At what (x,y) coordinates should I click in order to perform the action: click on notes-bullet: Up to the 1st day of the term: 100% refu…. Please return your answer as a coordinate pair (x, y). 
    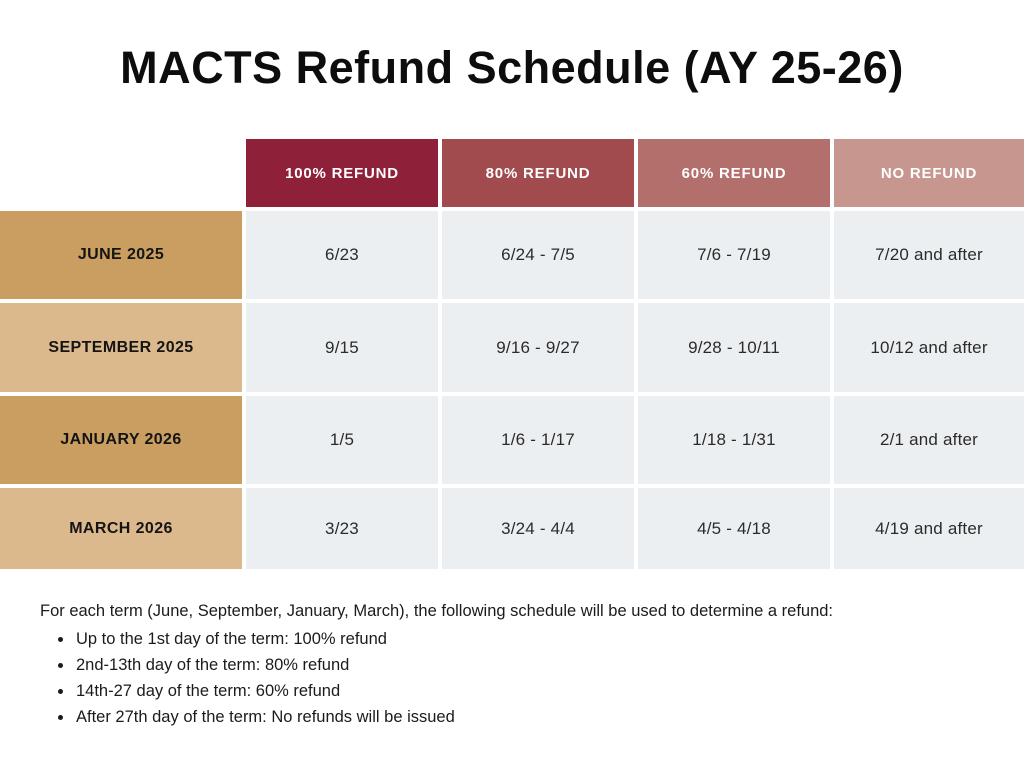
    Looking at the image, I should click on (537, 639).